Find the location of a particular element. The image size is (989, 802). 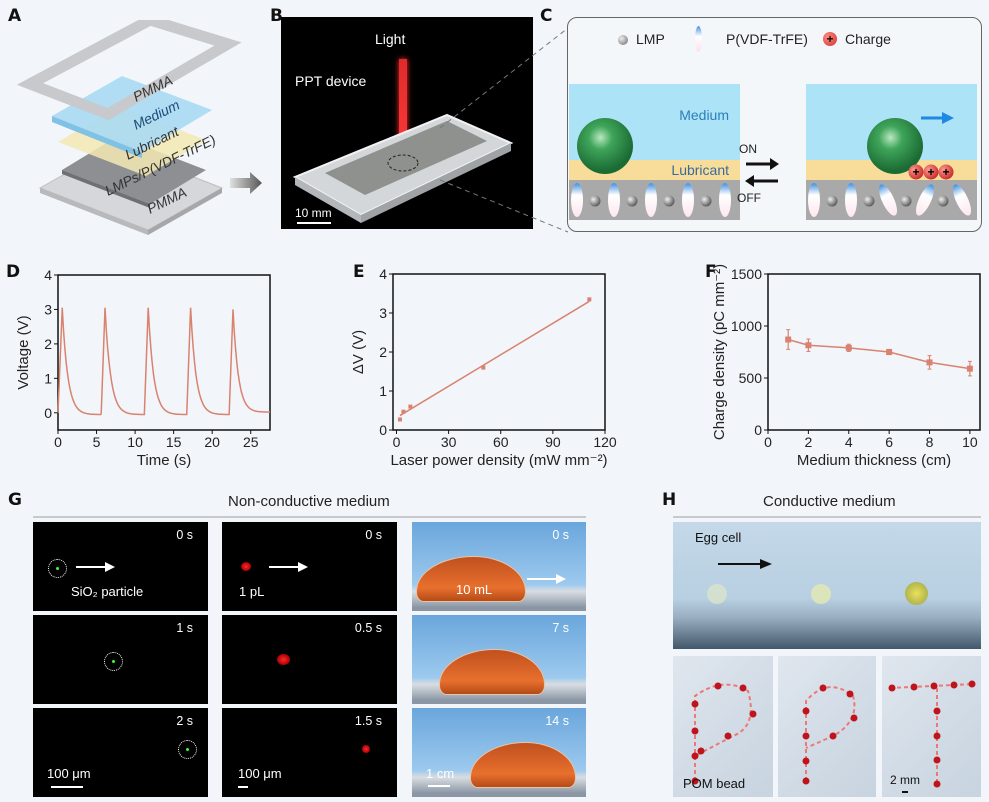

x-tick-label: 60 is located at coordinates (501, 442).